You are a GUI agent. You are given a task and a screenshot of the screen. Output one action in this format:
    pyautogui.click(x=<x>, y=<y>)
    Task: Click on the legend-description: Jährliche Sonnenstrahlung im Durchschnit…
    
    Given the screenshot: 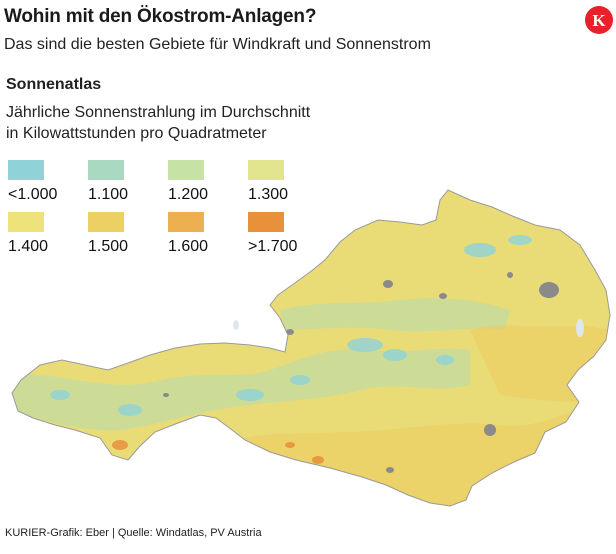 What is the action you would take?
    pyautogui.click(x=158, y=123)
    